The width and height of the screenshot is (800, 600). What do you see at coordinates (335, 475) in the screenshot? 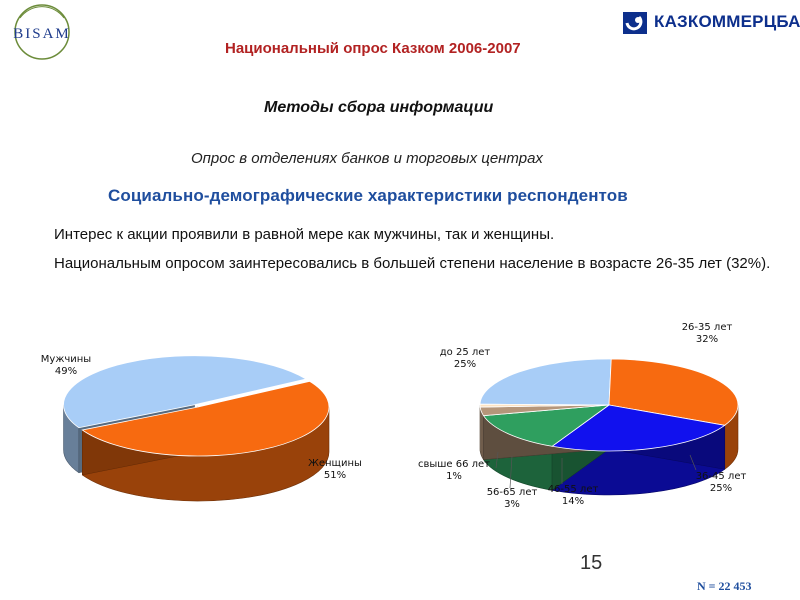
I see `label-women-value: 51%` at bounding box center [335, 475].